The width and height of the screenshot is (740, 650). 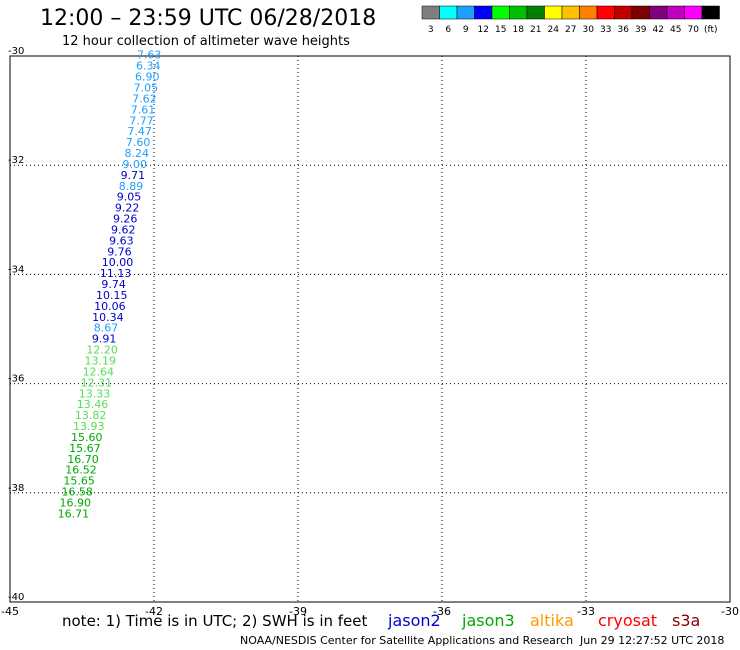 What do you see at coordinates (694, 30) in the screenshot?
I see `scale-label: 70` at bounding box center [694, 30].